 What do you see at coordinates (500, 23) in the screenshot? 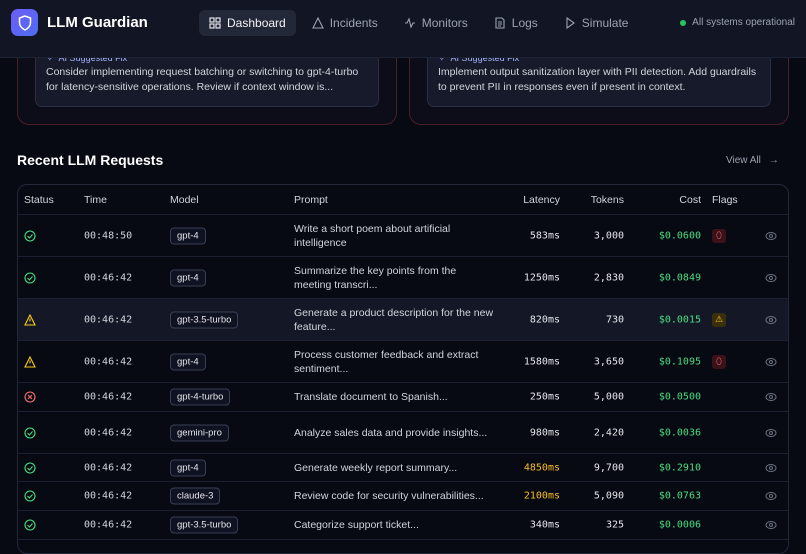
I see `file-text-icon` at bounding box center [500, 23].